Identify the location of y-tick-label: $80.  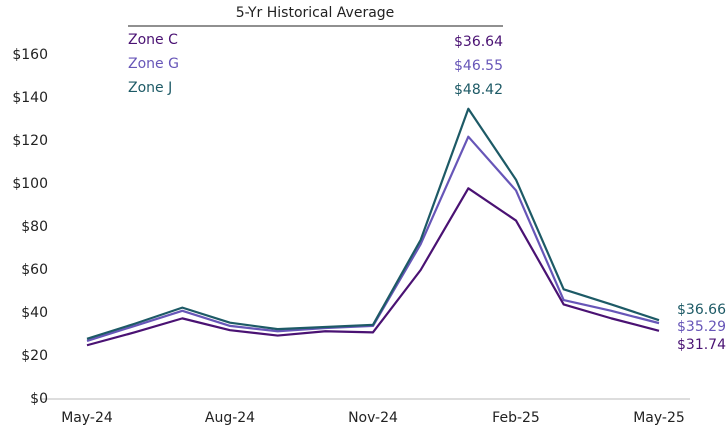
(34, 227).